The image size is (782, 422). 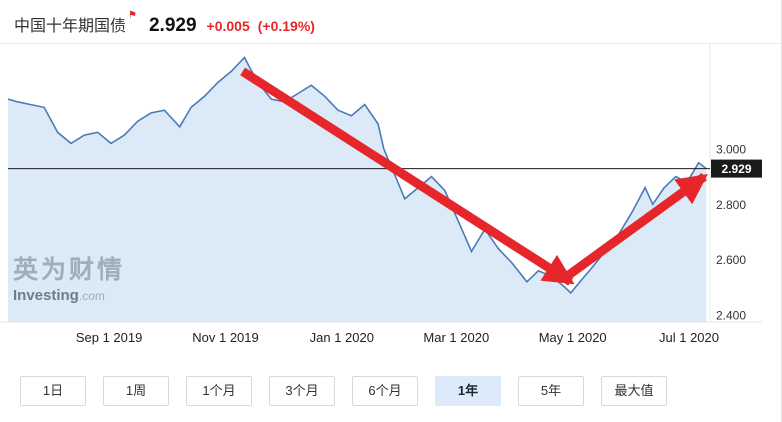 I want to click on x-axis-label: Nov 1 2019, so click(x=225, y=337).